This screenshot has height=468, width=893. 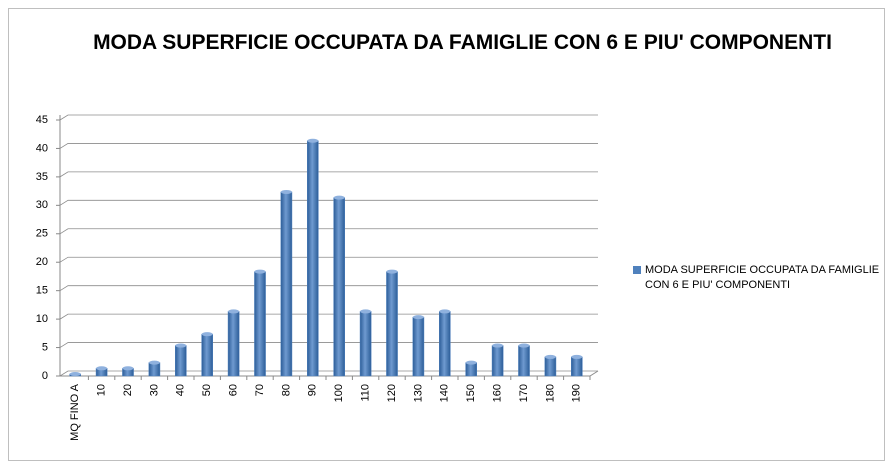 I want to click on x-tick-label: 130, so click(x=418, y=393).